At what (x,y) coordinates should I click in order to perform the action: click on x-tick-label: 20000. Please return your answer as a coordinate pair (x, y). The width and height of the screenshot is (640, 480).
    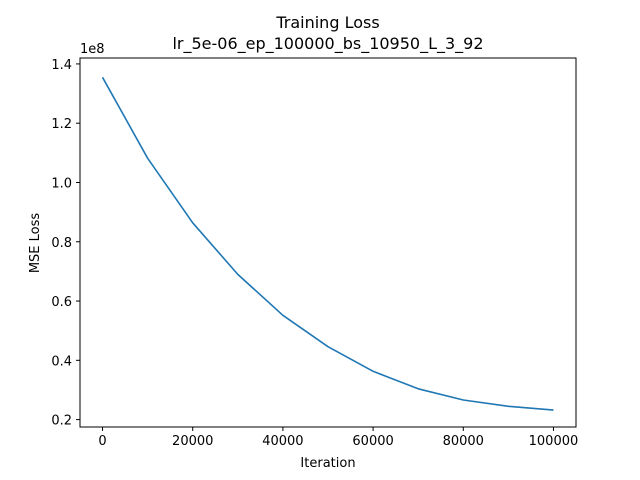
    Looking at the image, I should click on (192, 441).